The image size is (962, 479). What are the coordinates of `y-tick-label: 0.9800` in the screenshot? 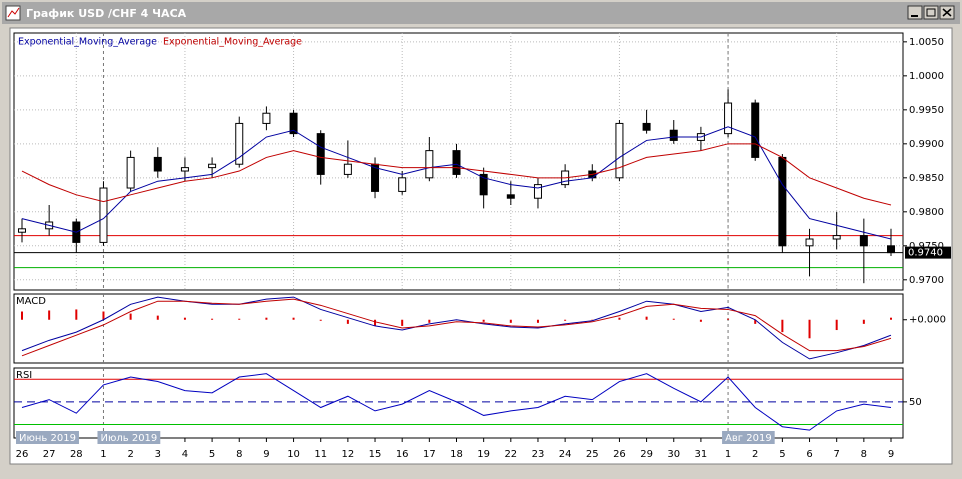 It's located at (926, 212).